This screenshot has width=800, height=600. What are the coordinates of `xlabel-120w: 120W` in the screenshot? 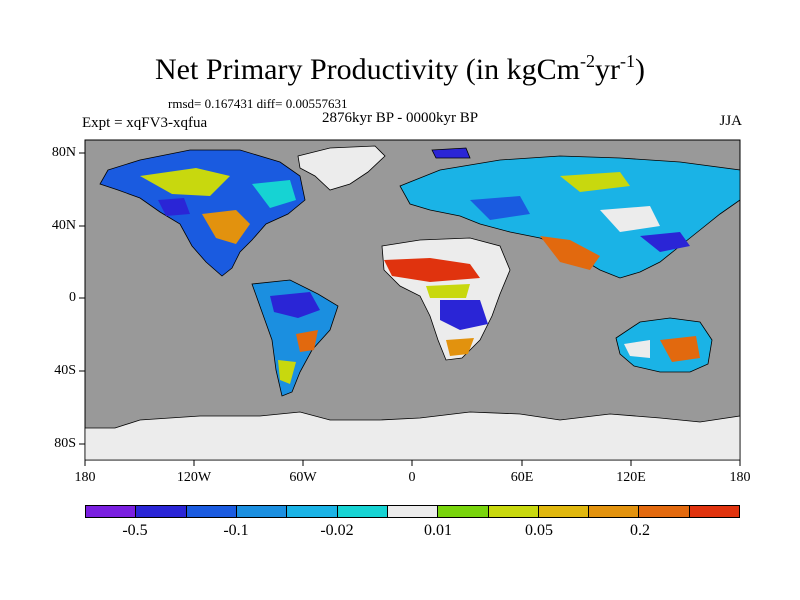 It's located at (194, 477).